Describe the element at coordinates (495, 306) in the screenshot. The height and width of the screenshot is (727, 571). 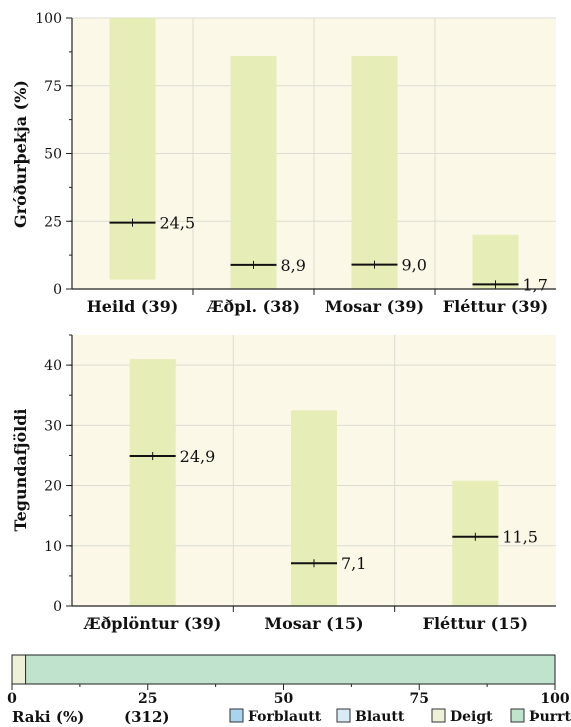
I see `x-category-label: Fléttur (39)` at that location.